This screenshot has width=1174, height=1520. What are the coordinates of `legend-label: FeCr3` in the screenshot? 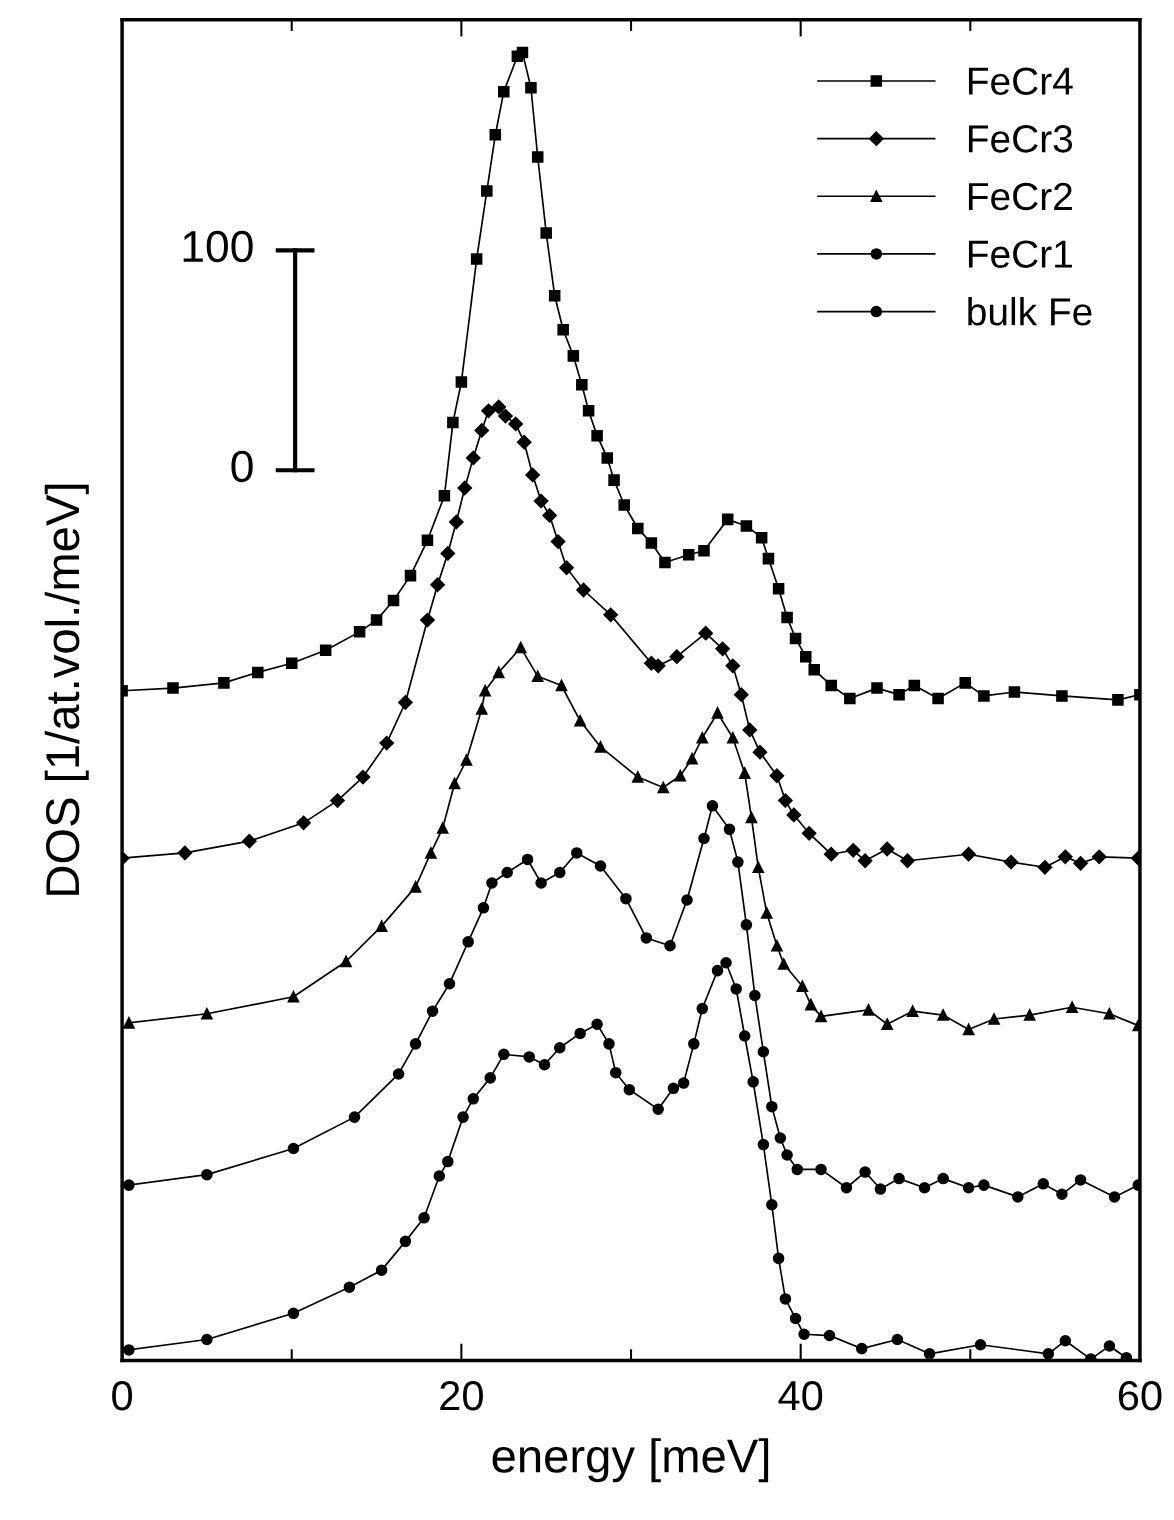 It's located at (1020, 139).